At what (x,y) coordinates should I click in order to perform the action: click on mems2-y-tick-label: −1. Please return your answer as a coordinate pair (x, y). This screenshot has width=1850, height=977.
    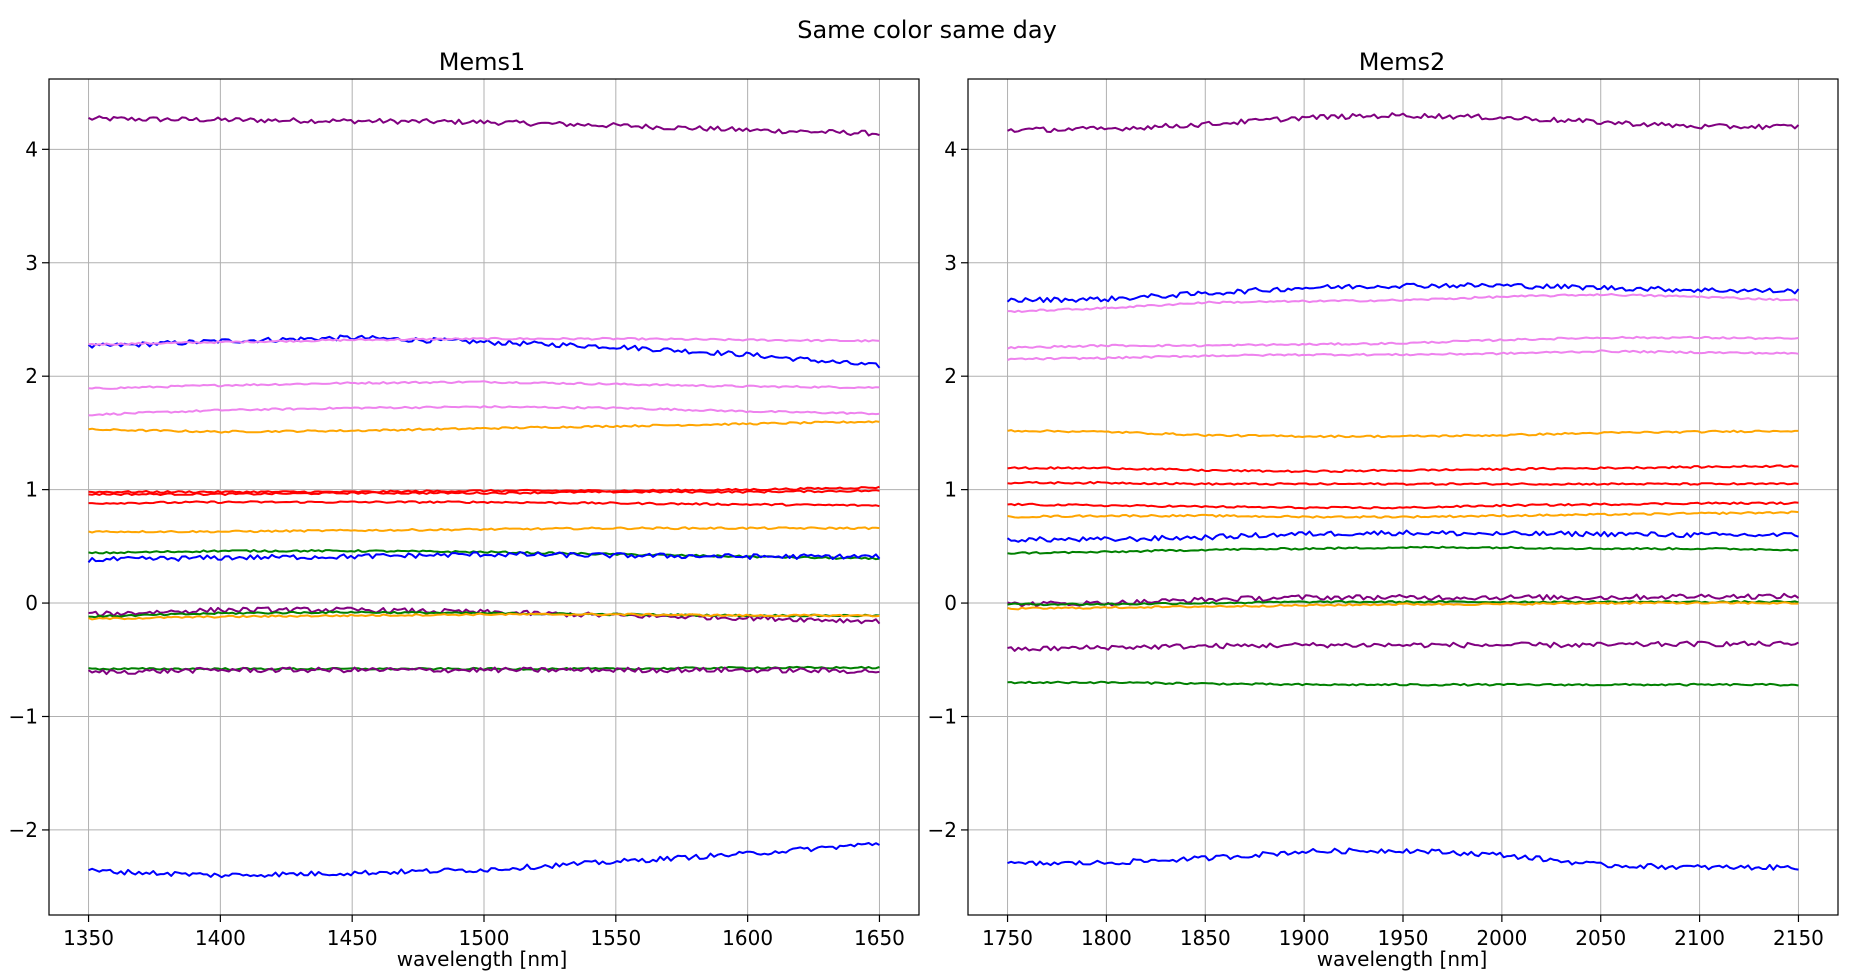
    Looking at the image, I should click on (942, 716).